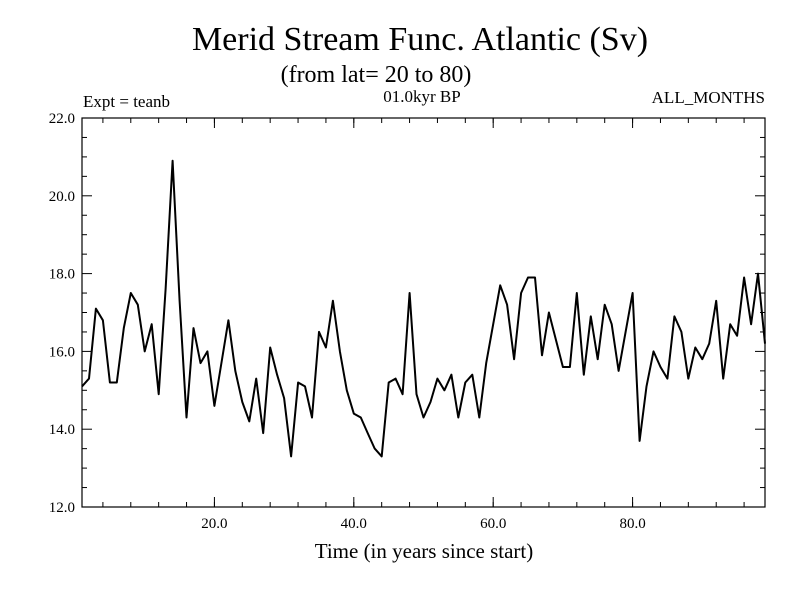 This screenshot has height=600, width=800. Describe the element at coordinates (421, 96) in the screenshot. I see `label-period: 01.0kyr BP` at that location.